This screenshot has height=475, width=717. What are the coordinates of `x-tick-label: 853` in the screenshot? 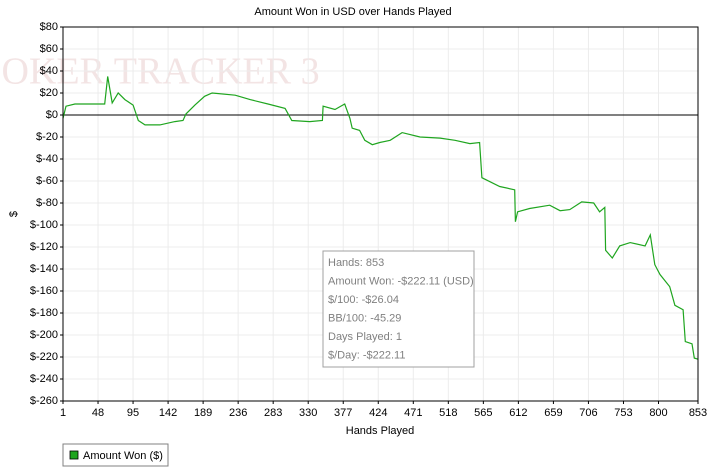 It's located at (698, 413).